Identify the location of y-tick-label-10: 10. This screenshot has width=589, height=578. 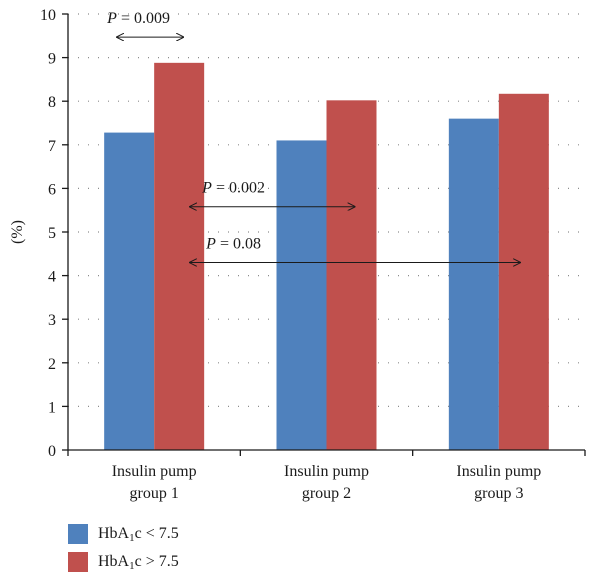
(48, 15).